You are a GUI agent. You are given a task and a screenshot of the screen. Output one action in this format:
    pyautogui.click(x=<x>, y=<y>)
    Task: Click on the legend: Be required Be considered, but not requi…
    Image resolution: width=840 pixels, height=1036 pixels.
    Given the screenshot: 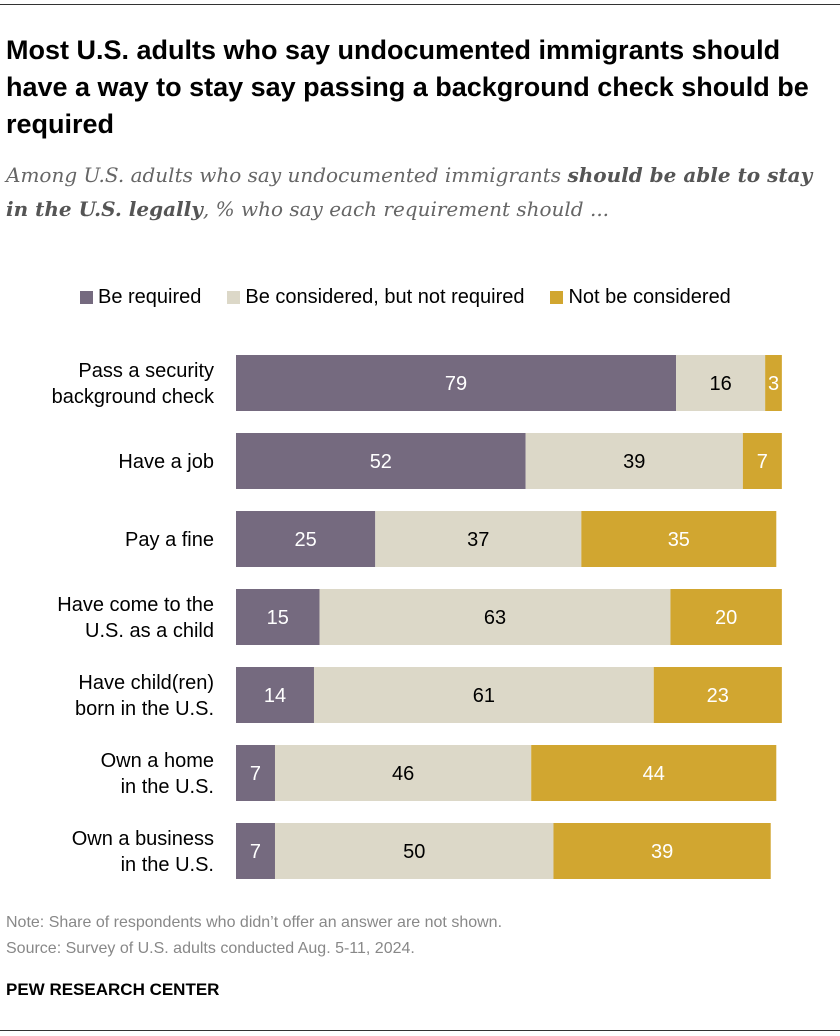 What is the action you would take?
    pyautogui.click(x=405, y=297)
    